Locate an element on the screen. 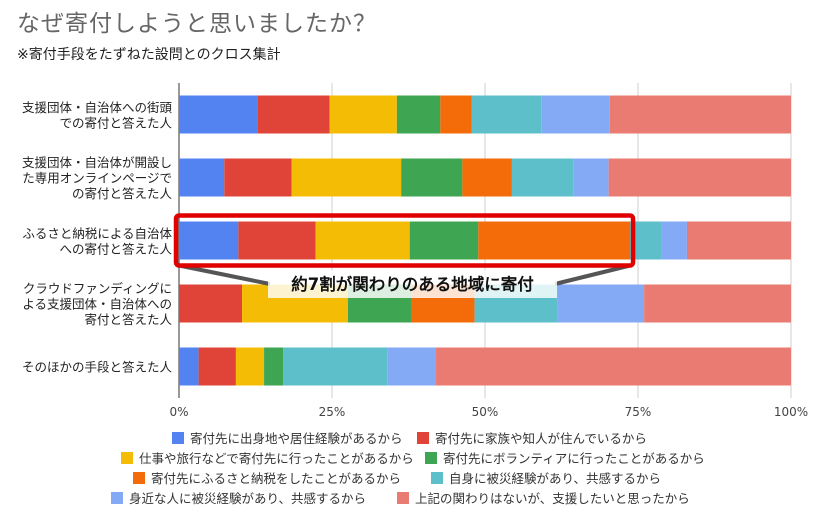 The height and width of the screenshot is (525, 819). legend-label: 自身に被災経験があり、共感するから is located at coordinates (555, 478).